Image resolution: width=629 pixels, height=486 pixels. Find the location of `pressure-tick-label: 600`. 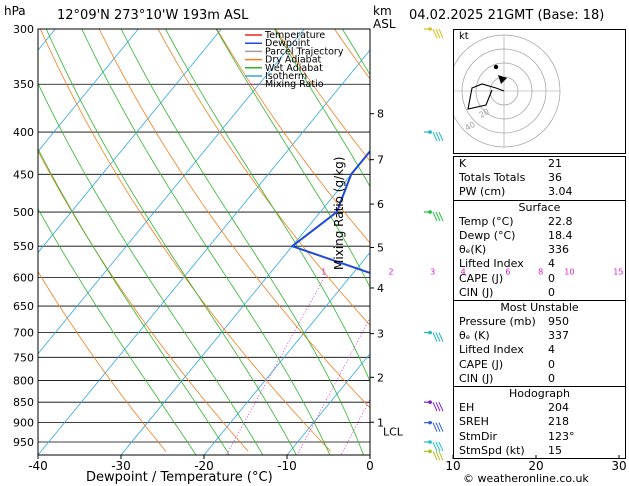

pressure-tick-label: 600 is located at coordinates (23, 277).